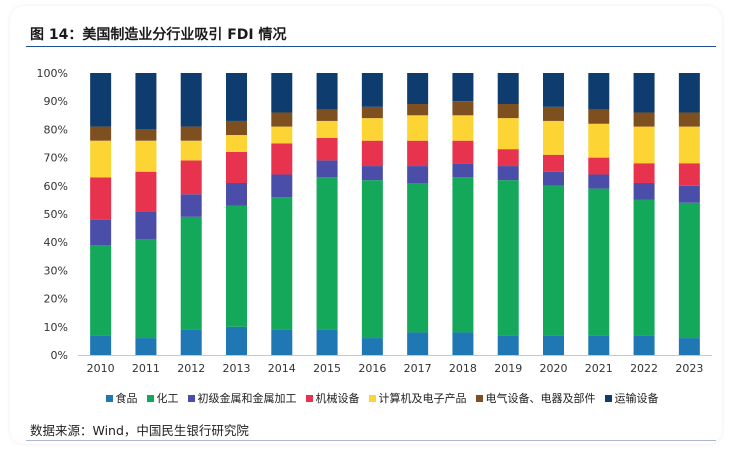 Image resolution: width=734 pixels, height=457 pixels. What do you see at coordinates (56, 101) in the screenshot?
I see `y-tick-label: 90%` at bounding box center [56, 101].